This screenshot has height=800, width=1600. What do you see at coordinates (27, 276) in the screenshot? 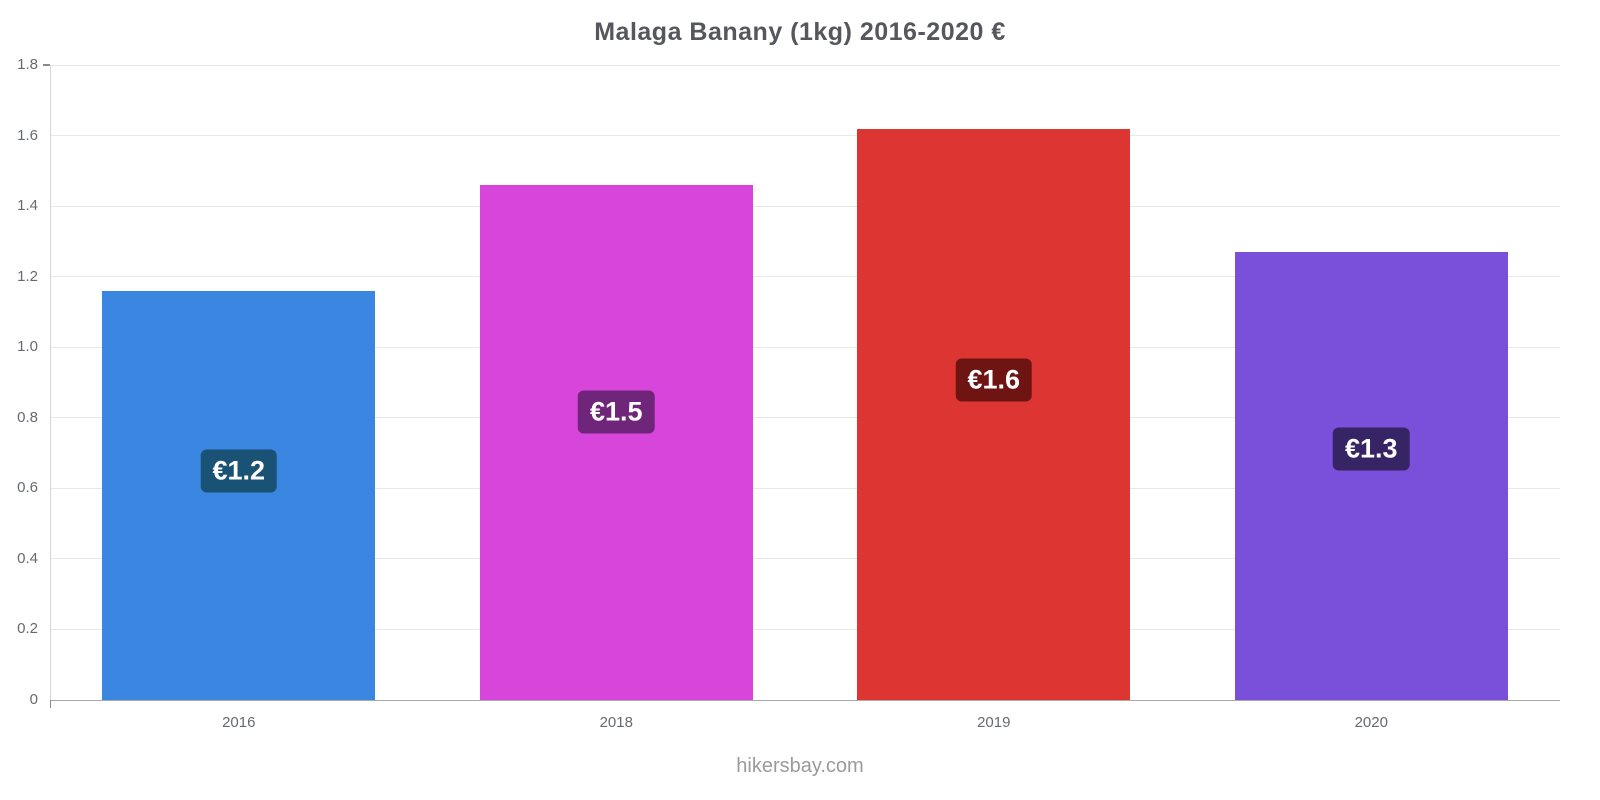
I see `y-axis-tick-label: 1.2` at bounding box center [27, 276].